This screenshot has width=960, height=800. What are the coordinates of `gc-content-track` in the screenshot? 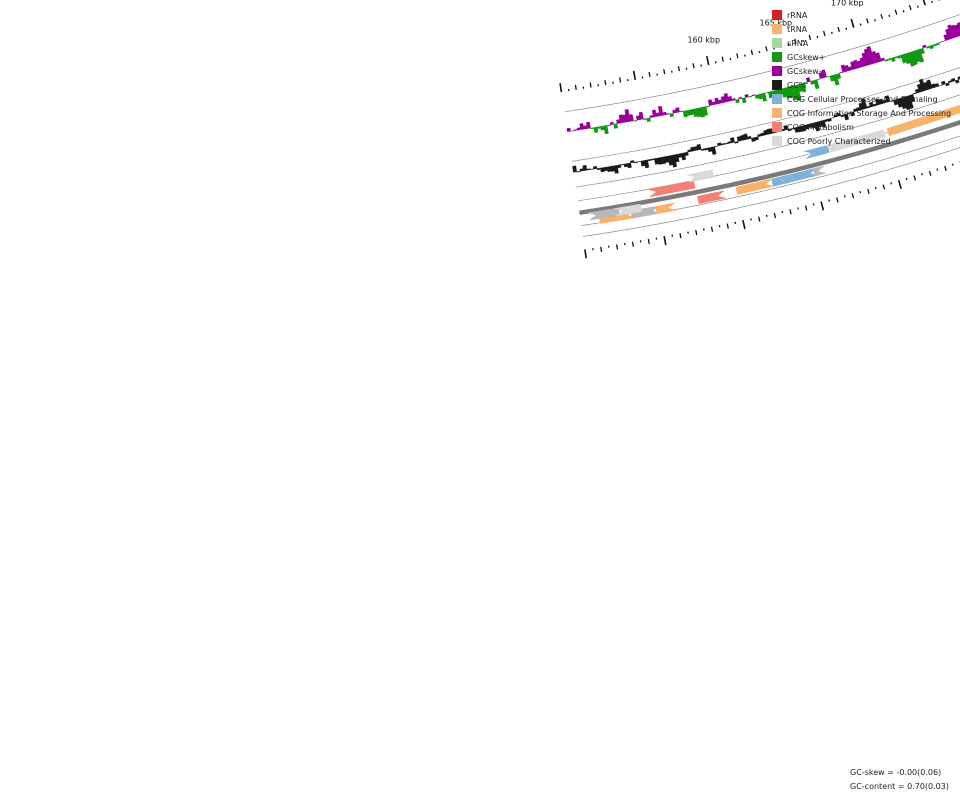 It's located at (766, 125).